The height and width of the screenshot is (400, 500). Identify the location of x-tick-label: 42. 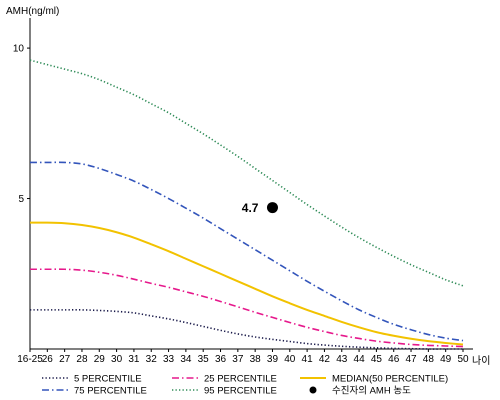
(325, 359).